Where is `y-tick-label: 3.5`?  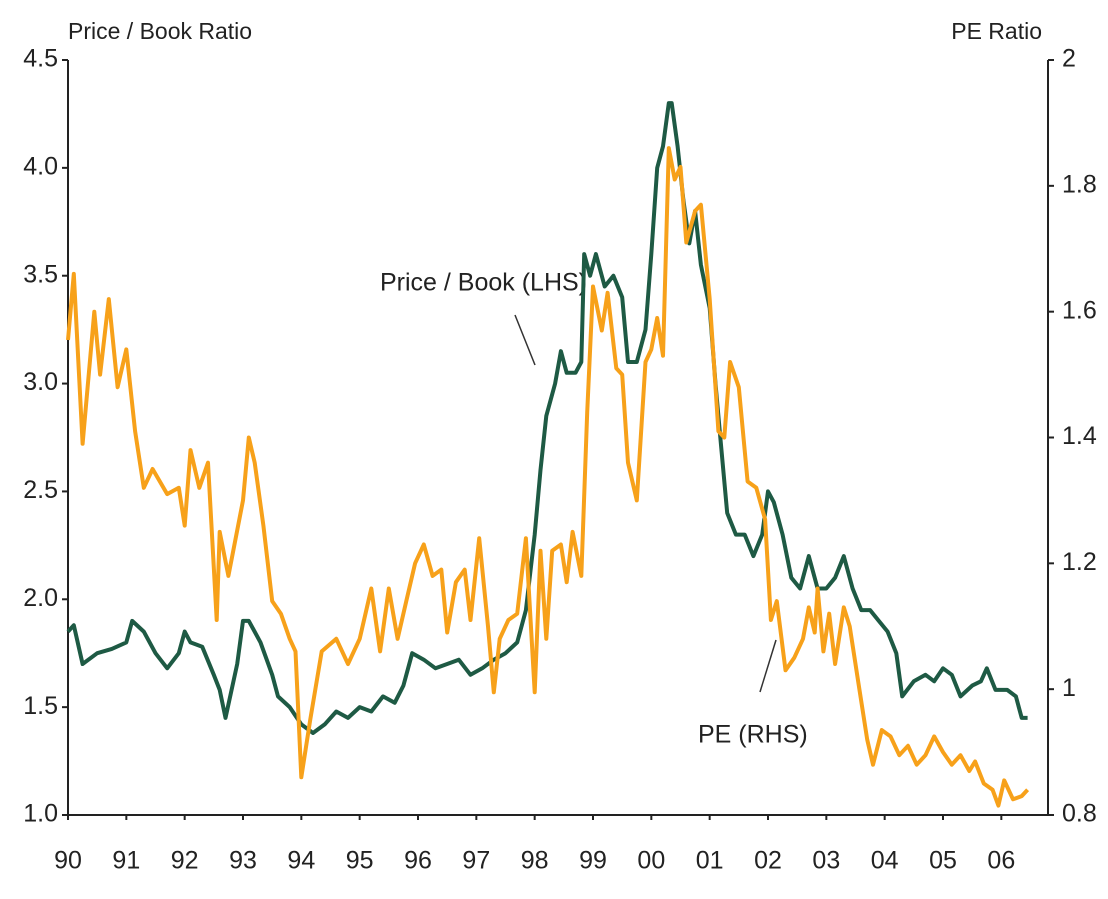
y-tick-label: 3.5 is located at coordinates (40, 274).